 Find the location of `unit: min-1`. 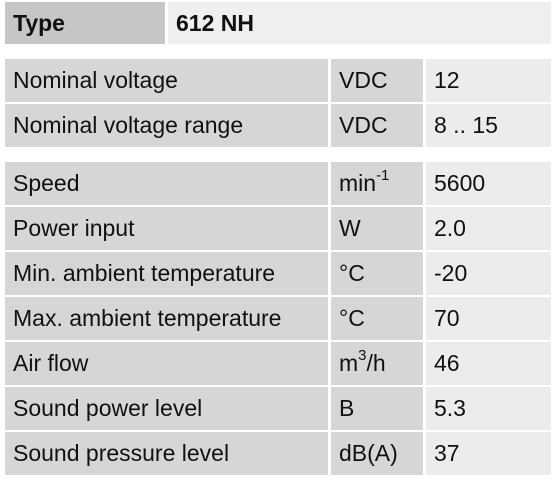

unit: min-1 is located at coordinates (377, 183).